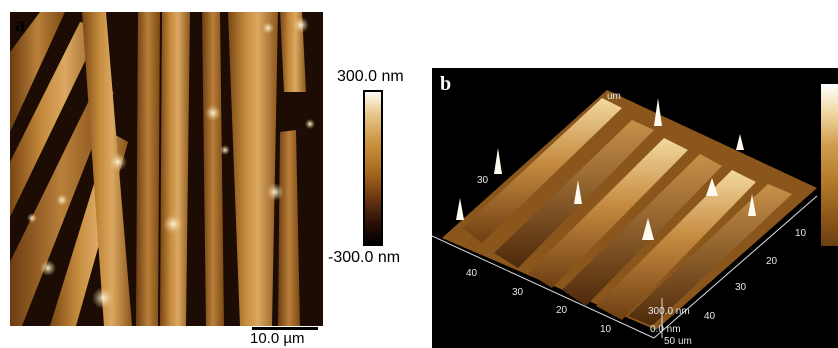 The image size is (838, 348). What do you see at coordinates (518, 292) in the screenshot?
I see `left-axis-tick: 30` at bounding box center [518, 292].